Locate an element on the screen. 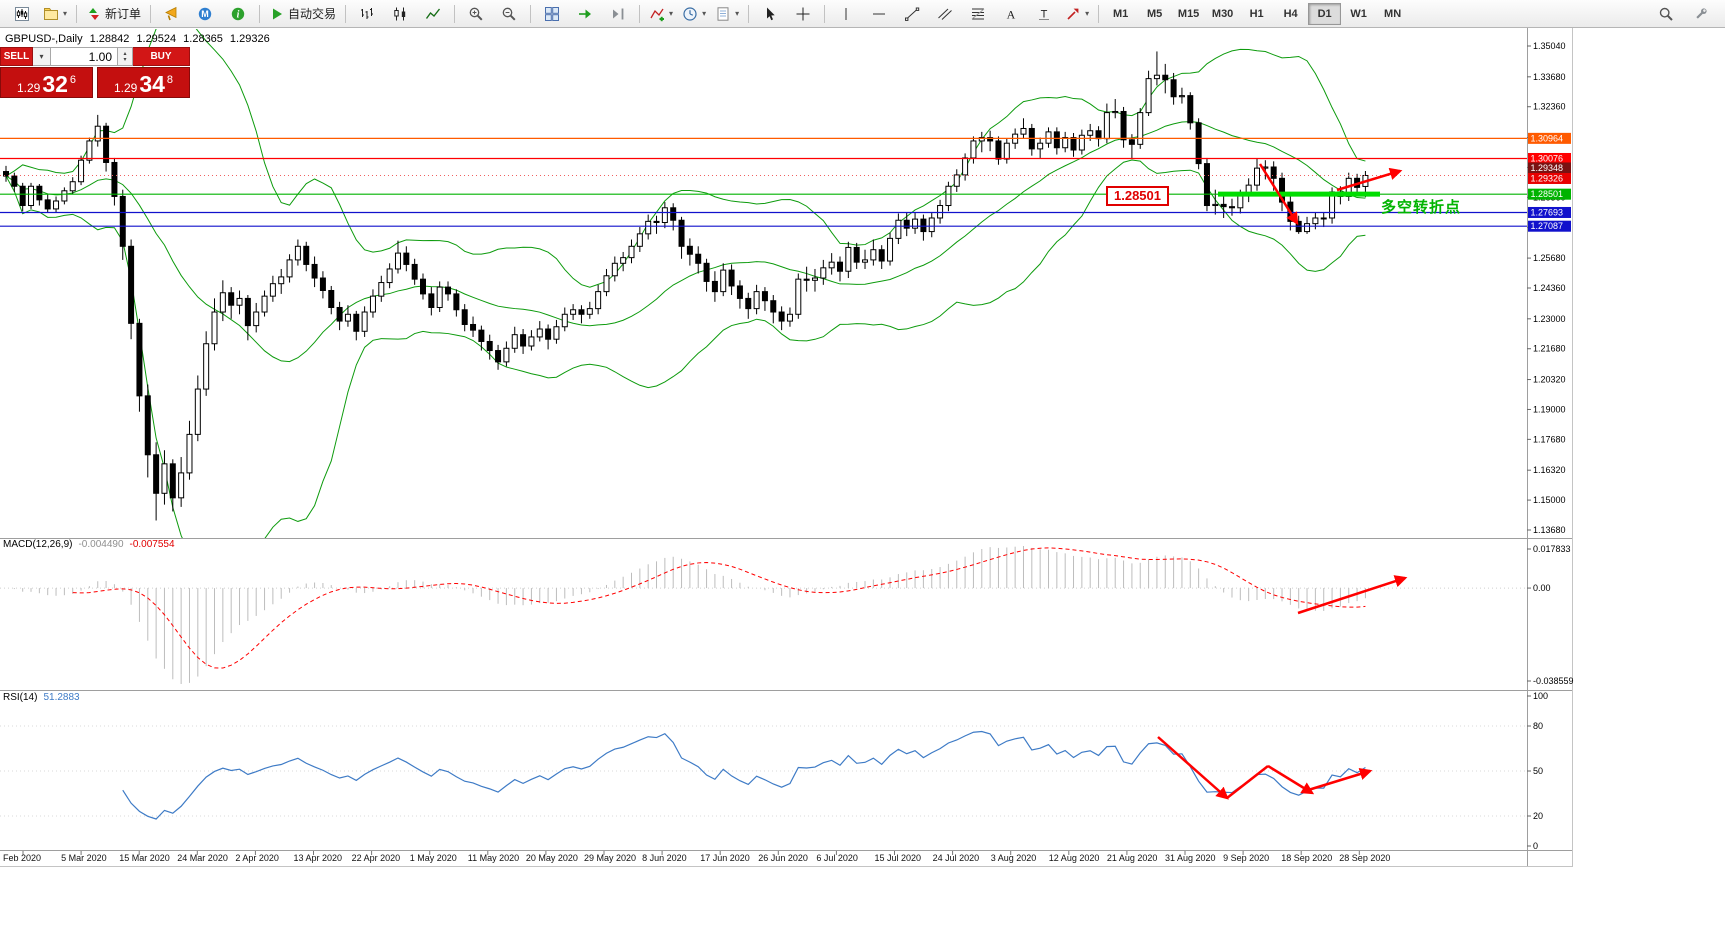  buy-price-sup: 8 is located at coordinates (170, 80).